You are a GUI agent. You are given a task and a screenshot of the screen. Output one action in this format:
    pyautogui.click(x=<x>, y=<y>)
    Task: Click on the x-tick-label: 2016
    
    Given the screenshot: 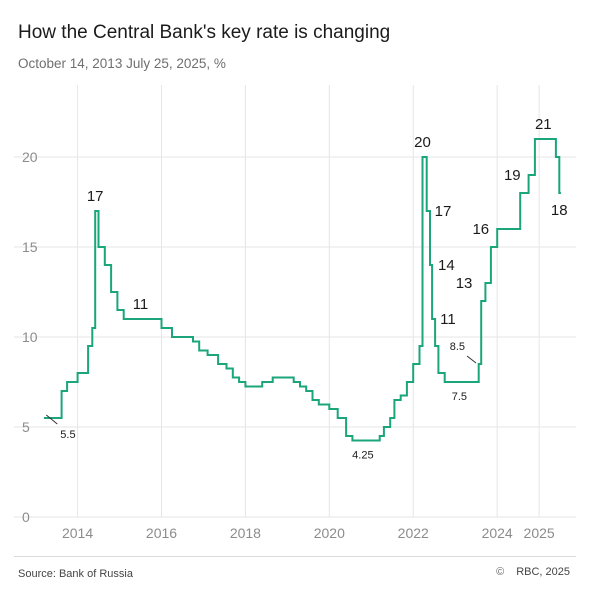 What is the action you would take?
    pyautogui.click(x=161, y=533)
    